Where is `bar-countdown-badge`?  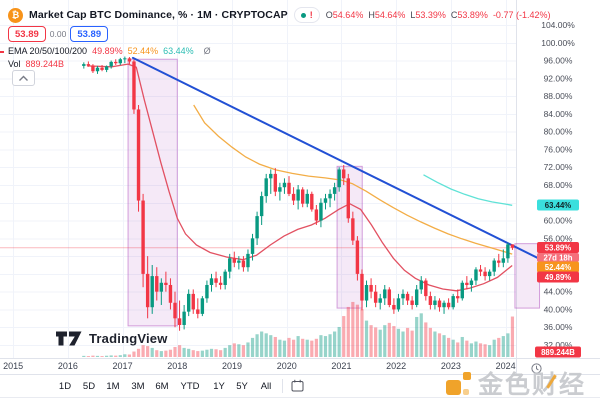 bar-countdown-badge is located at coordinates (558, 257).